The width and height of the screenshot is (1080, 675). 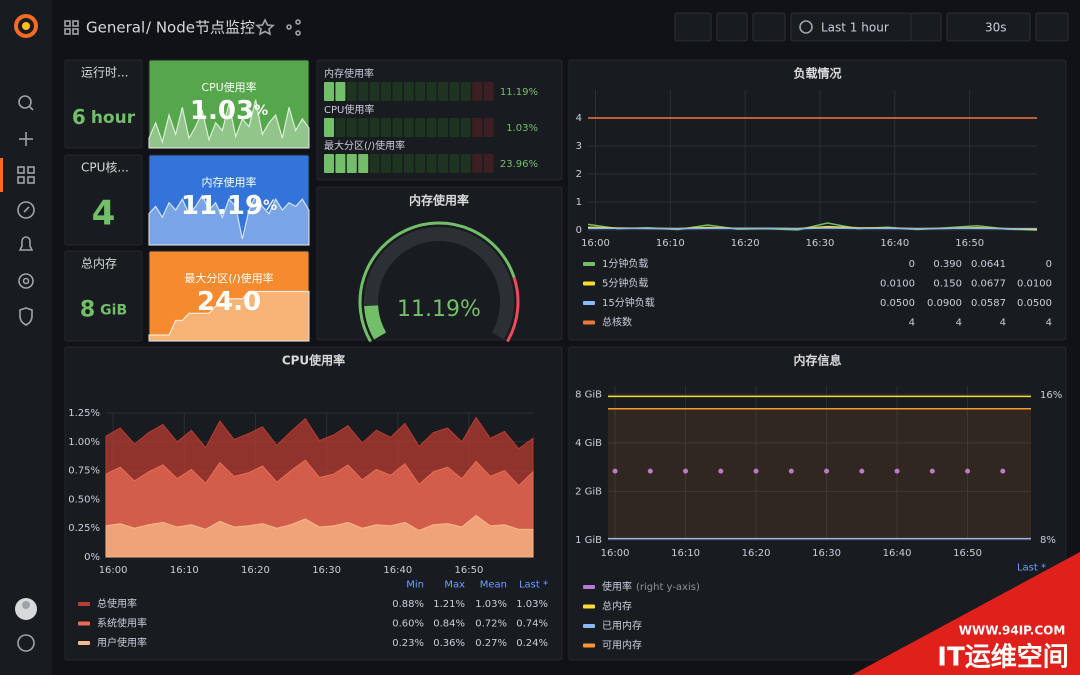 I want to click on legend-value: 0.74%, so click(x=532, y=624).